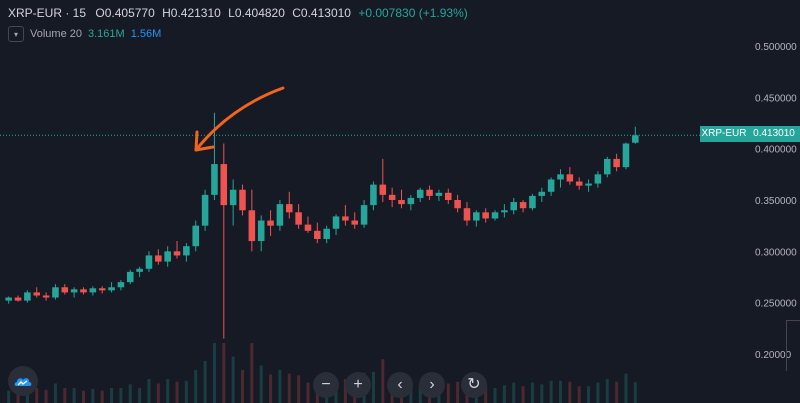 Image resolution: width=800 pixels, height=403 pixels. What do you see at coordinates (776, 252) in the screenshot?
I see `y-tick-label: 0.300000` at bounding box center [776, 252].